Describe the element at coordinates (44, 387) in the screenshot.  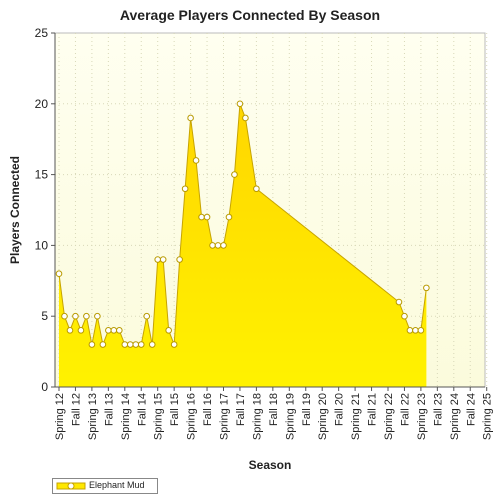
I see `y-tick-label-0: 0` at that location.